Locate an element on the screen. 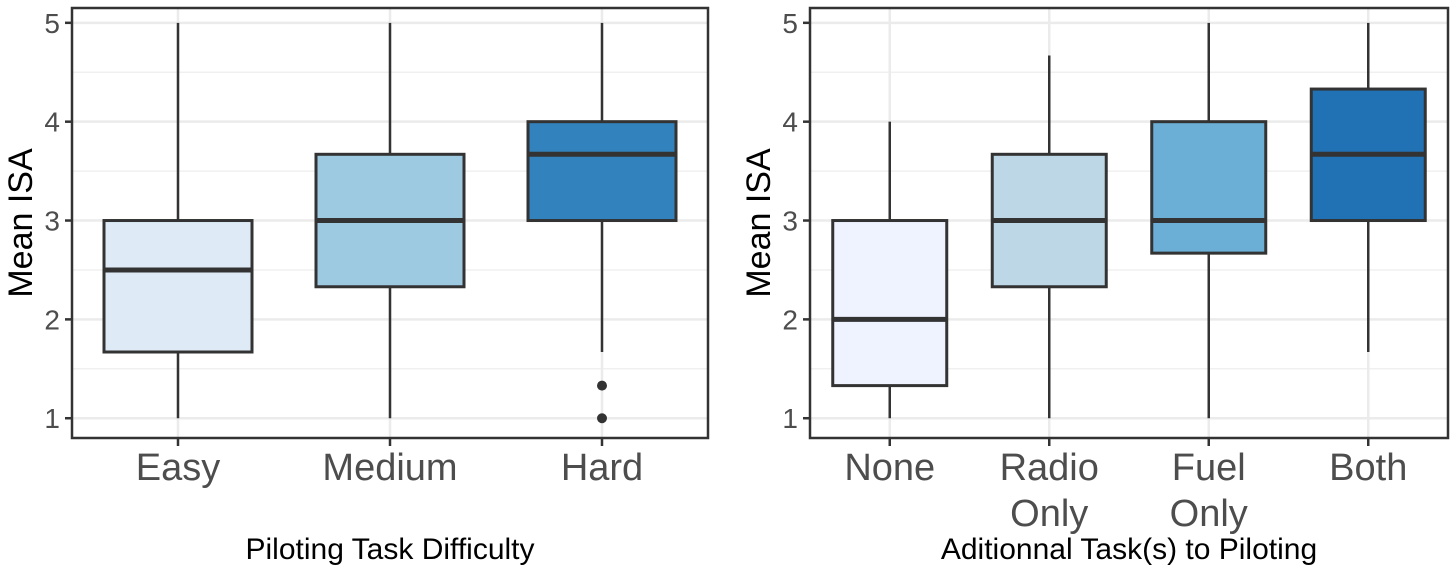  x-tick-label: Easy is located at coordinates (178, 468).